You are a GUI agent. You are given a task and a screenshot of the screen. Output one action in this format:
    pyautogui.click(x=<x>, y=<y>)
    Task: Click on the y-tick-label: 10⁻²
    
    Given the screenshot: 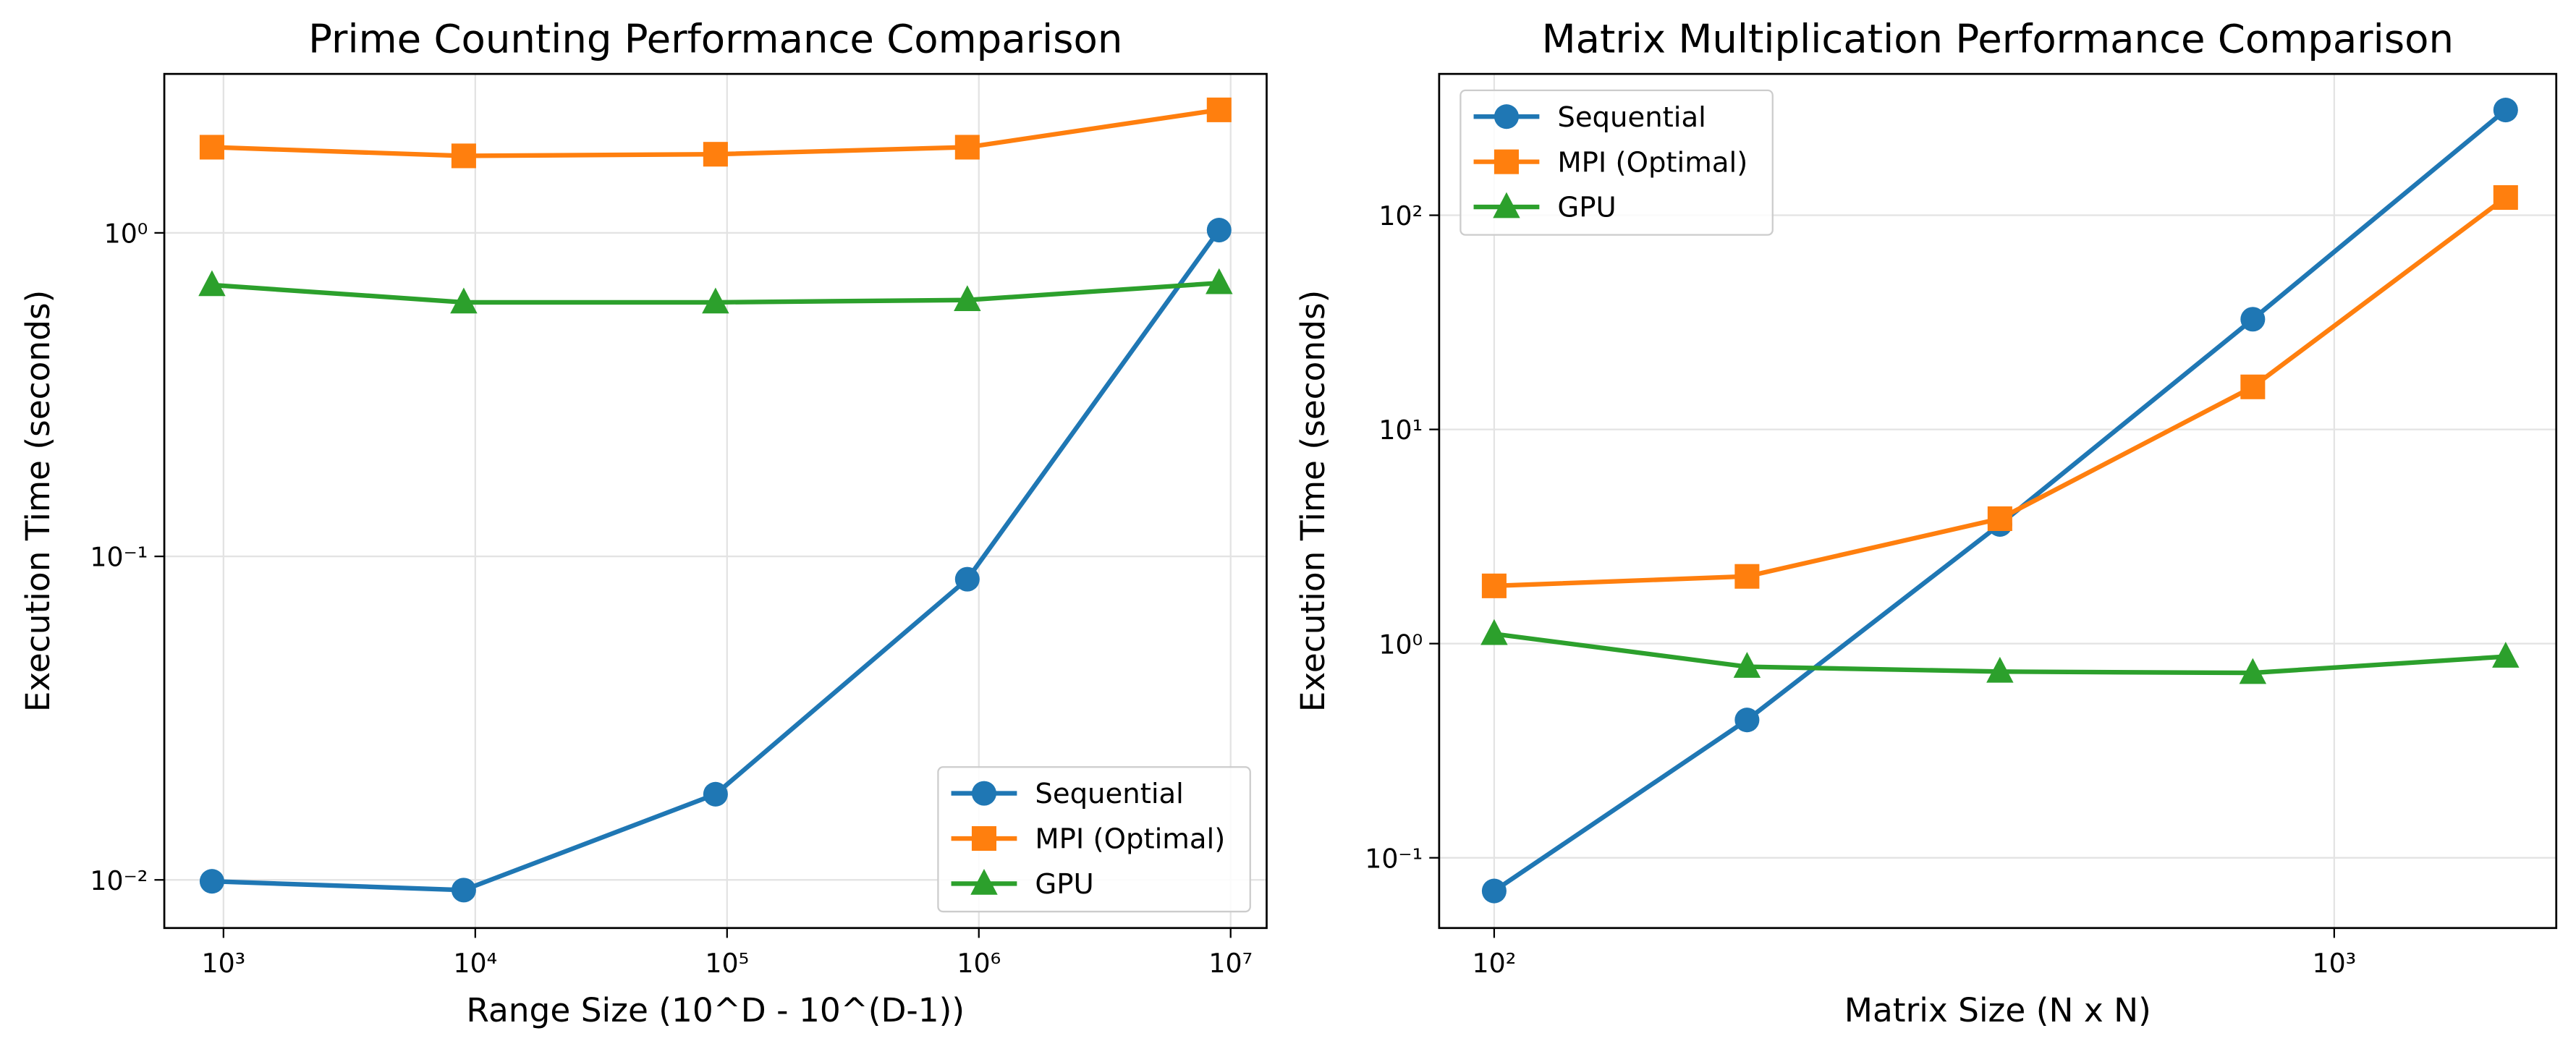 What is the action you would take?
    pyautogui.click(x=119, y=880)
    